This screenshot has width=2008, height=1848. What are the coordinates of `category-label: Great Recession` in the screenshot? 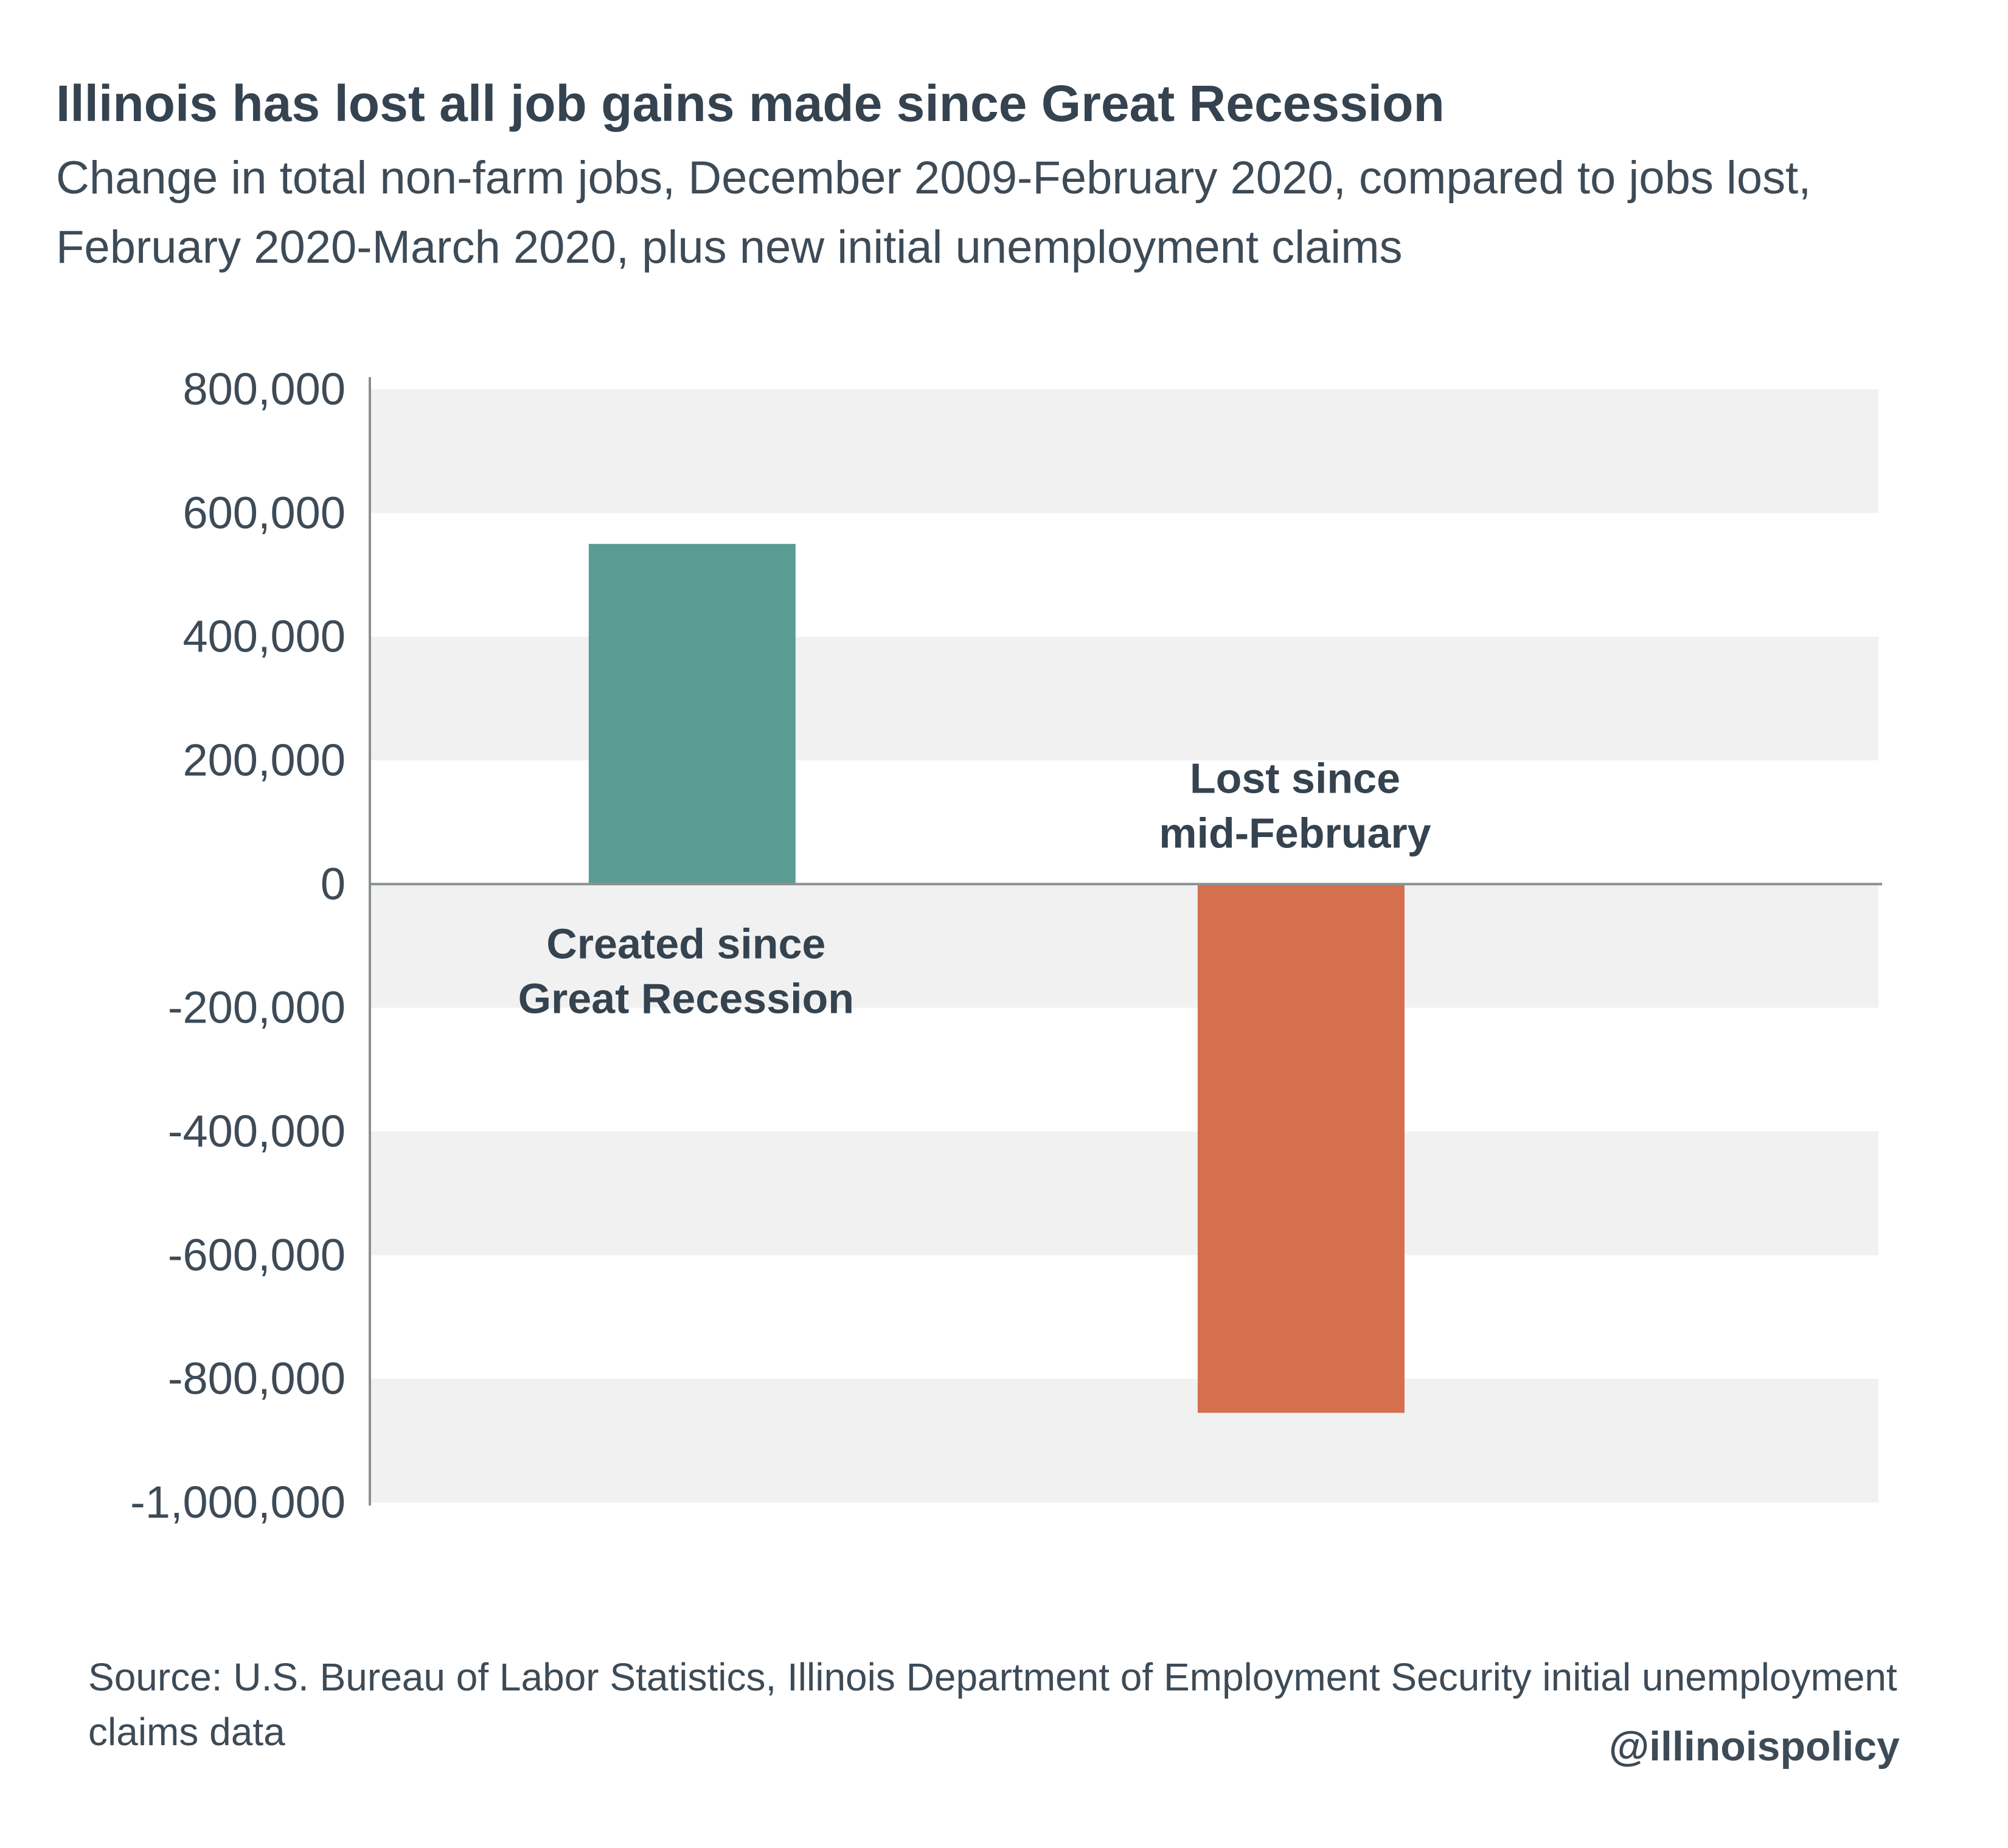 It's located at (686, 998).